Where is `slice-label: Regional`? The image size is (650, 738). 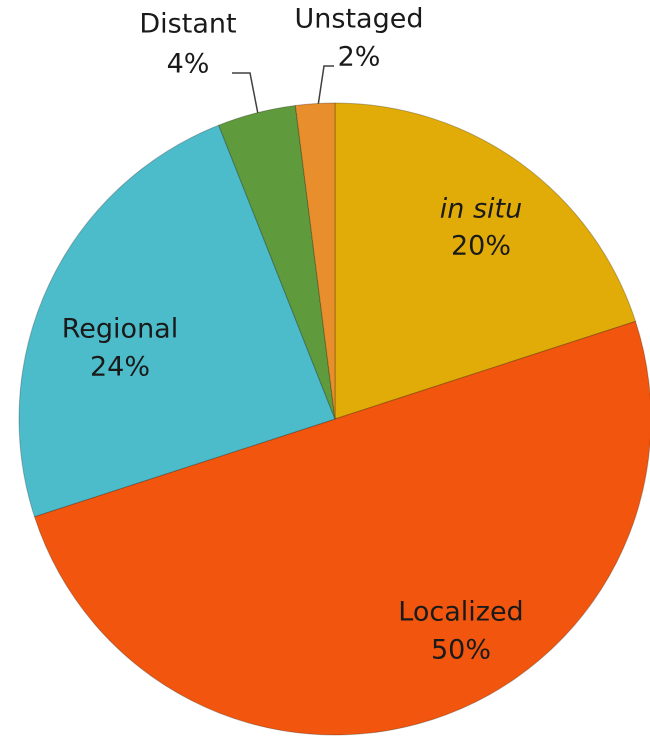
slice-label: Regional is located at coordinates (120, 329).